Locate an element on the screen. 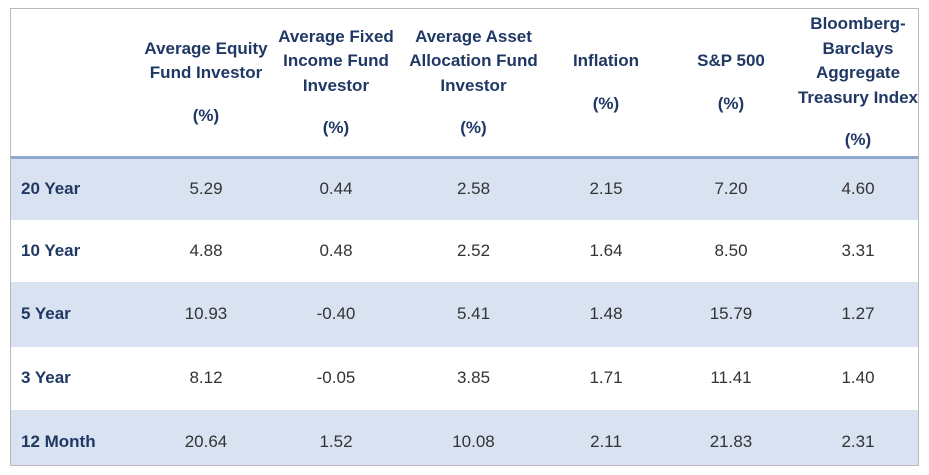  row-label: 12 Month is located at coordinates (76, 437).